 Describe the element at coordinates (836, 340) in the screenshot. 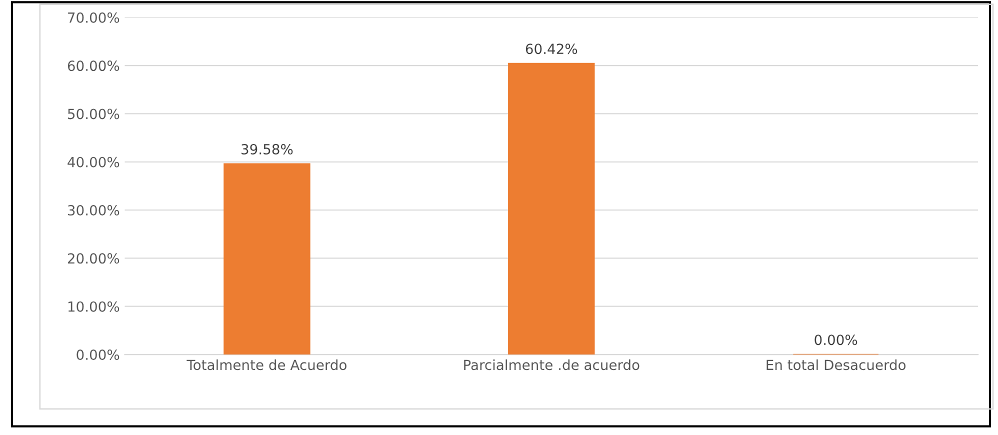

I see `data-label: 0.00%` at that location.